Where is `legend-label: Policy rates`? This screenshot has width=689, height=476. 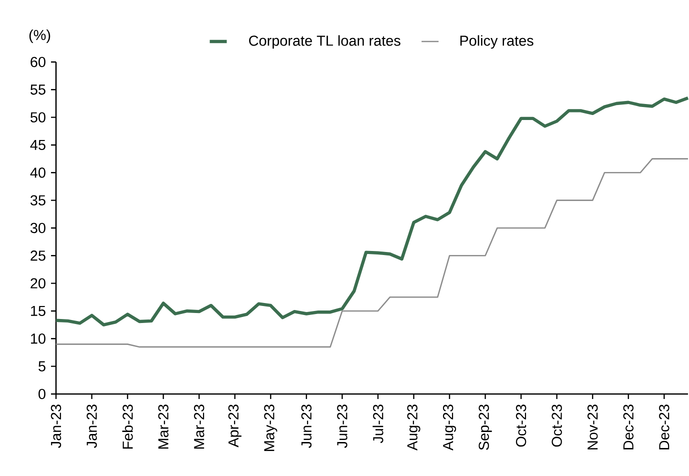
legend-label: Policy rates is located at coordinates (497, 42).